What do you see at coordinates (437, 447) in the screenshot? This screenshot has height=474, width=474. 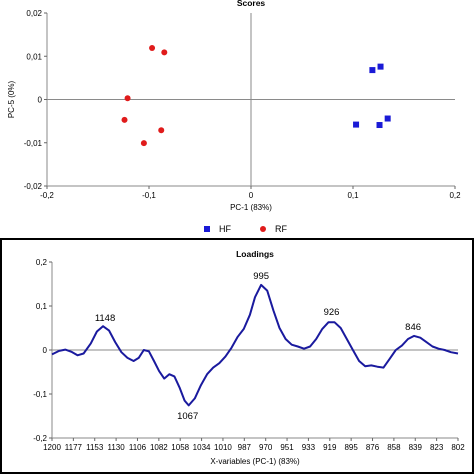 I see `loadings-x-tick-label: 823` at bounding box center [437, 447].